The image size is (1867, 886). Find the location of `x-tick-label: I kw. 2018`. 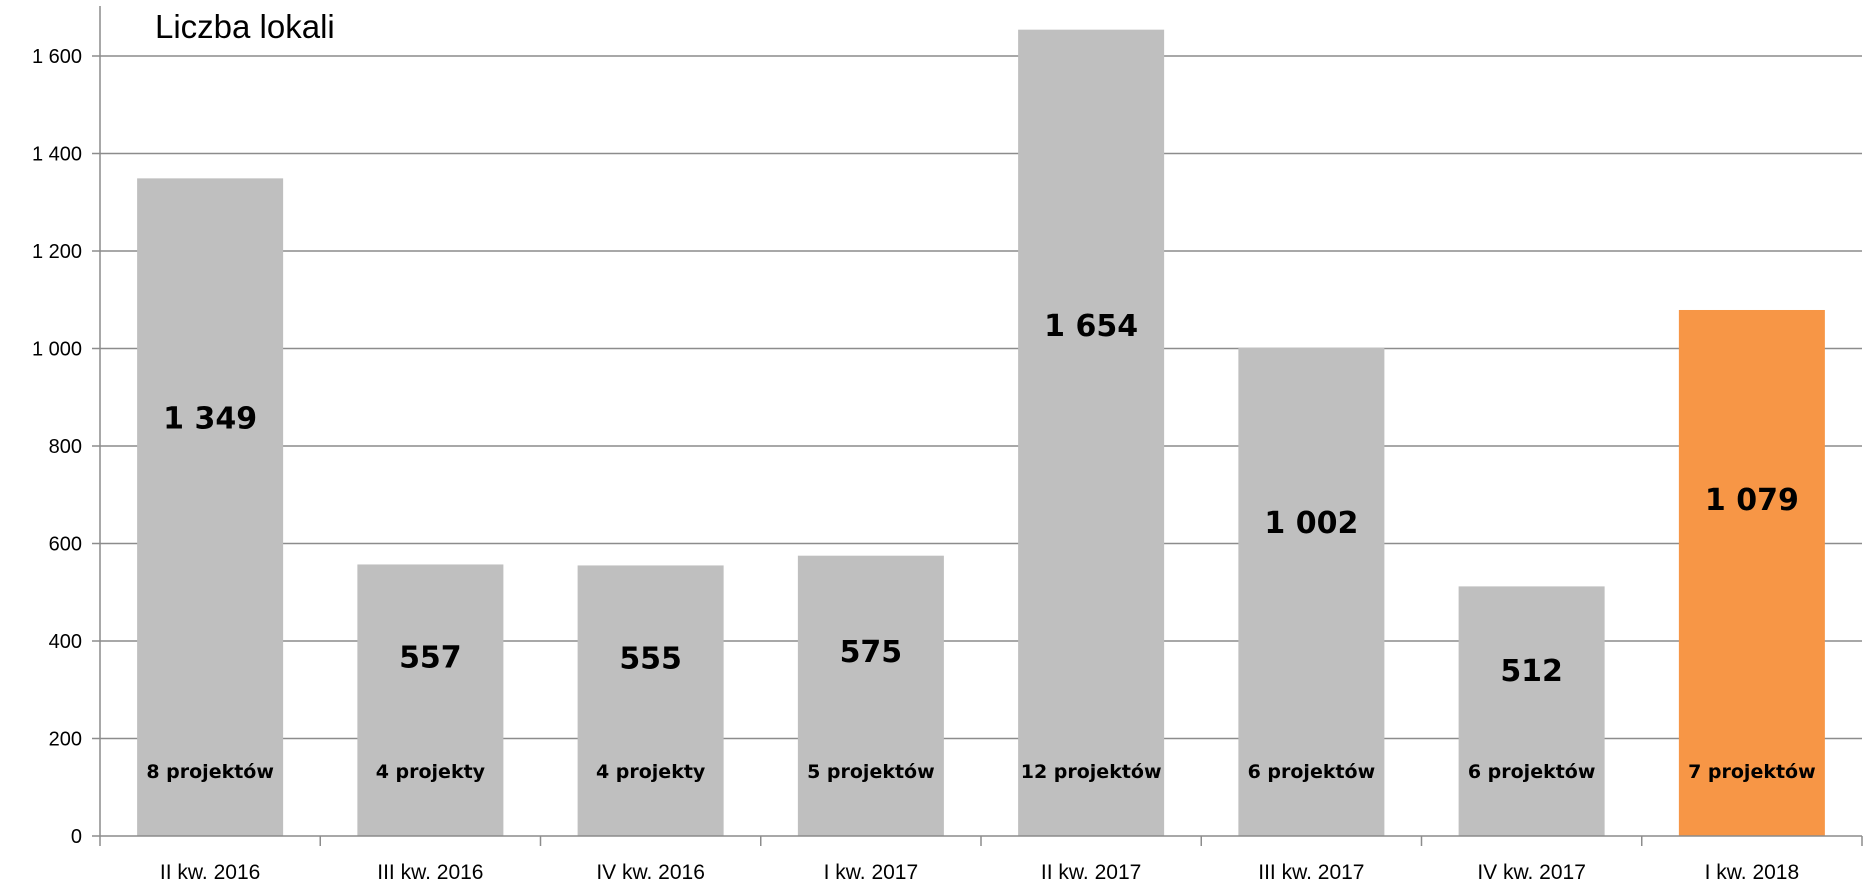

x-tick-label: I kw. 2018 is located at coordinates (1752, 872).